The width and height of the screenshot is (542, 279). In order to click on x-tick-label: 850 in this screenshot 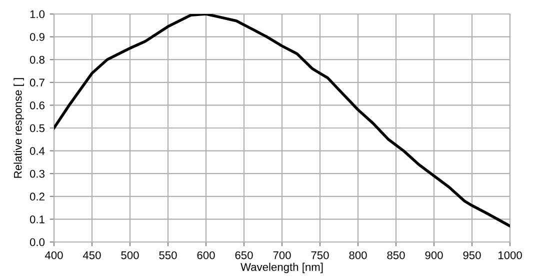, I will do `click(396, 255)`.